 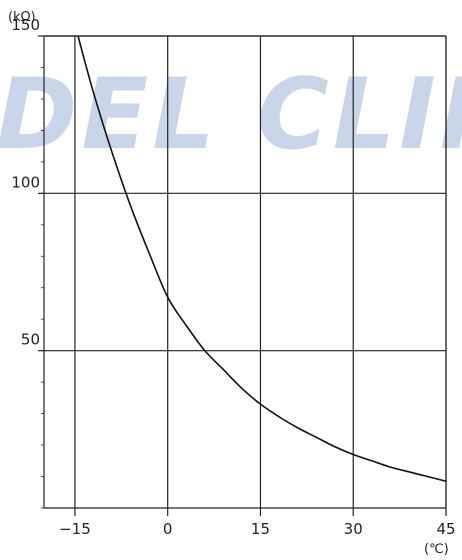 What do you see at coordinates (30, 340) in the screenshot?
I see `y-tick-label: 50` at bounding box center [30, 340].